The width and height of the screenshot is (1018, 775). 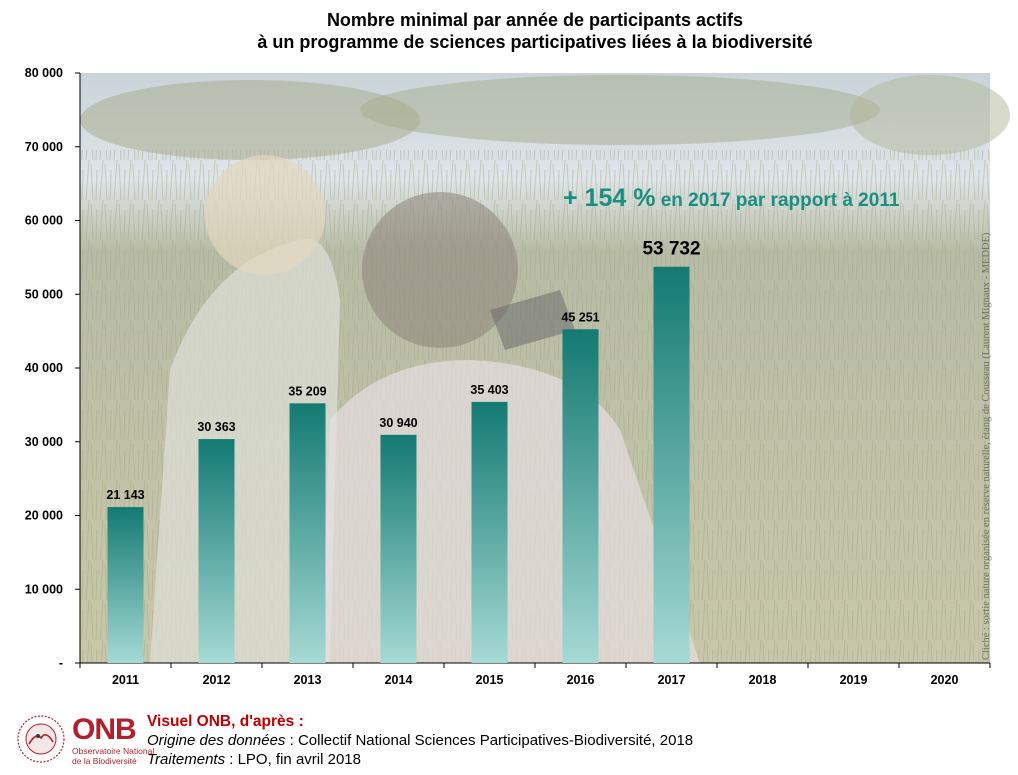 What do you see at coordinates (216, 740) in the screenshot?
I see `origin-label: Origine des données` at bounding box center [216, 740].